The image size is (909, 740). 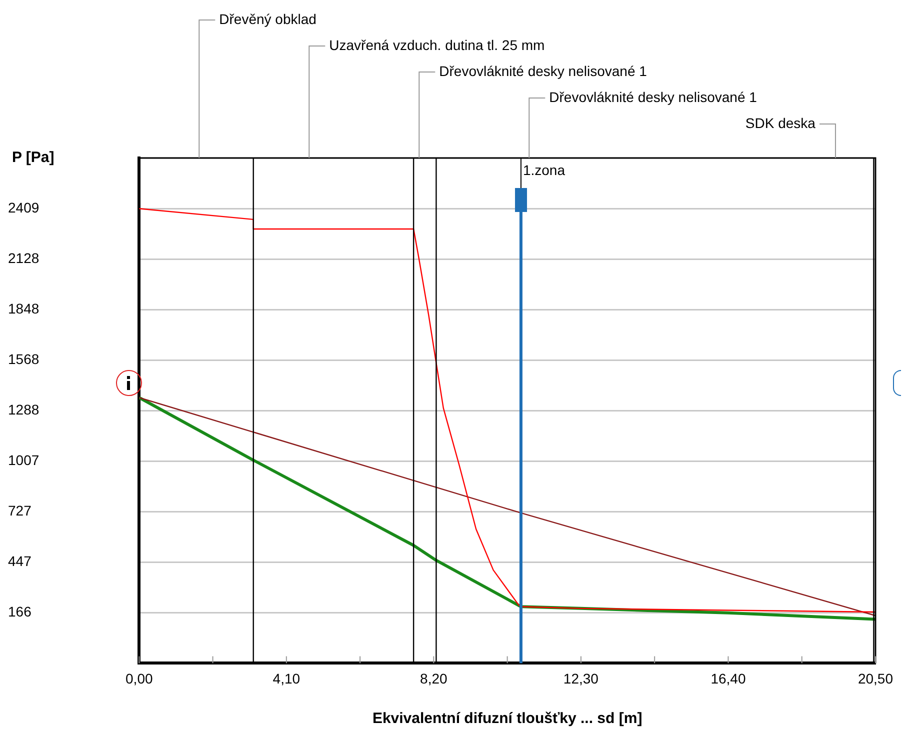 What do you see at coordinates (780, 122) in the screenshot?
I see `text: SDK deska` at bounding box center [780, 122].